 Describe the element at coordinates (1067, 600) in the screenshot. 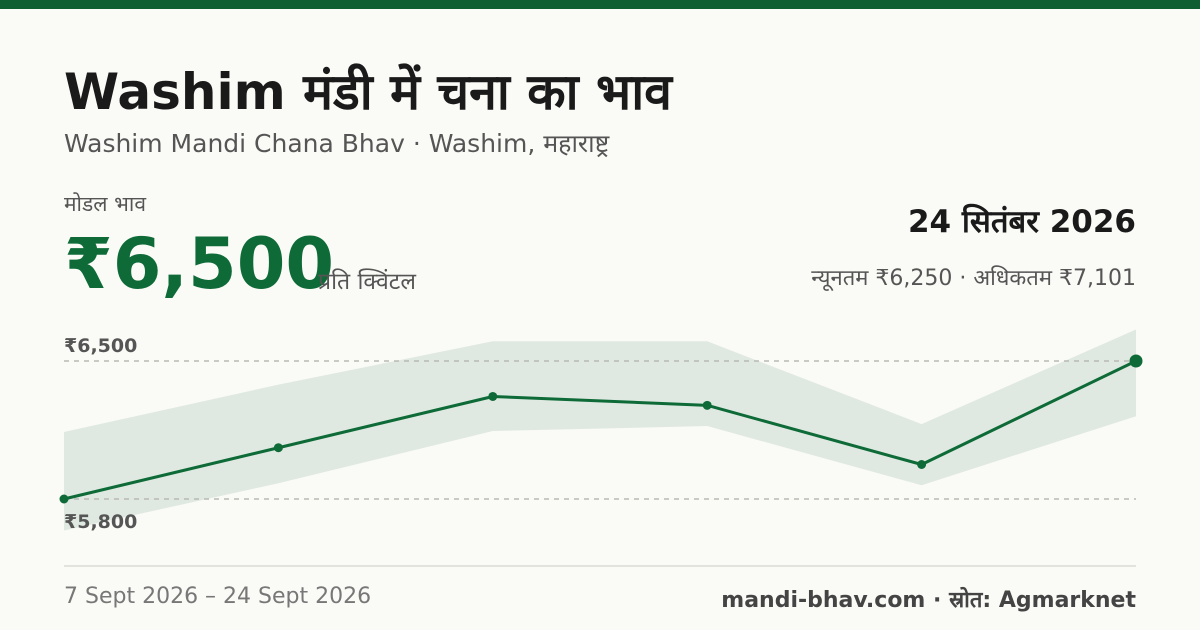

I see `source-name: Agmarknet` at that location.